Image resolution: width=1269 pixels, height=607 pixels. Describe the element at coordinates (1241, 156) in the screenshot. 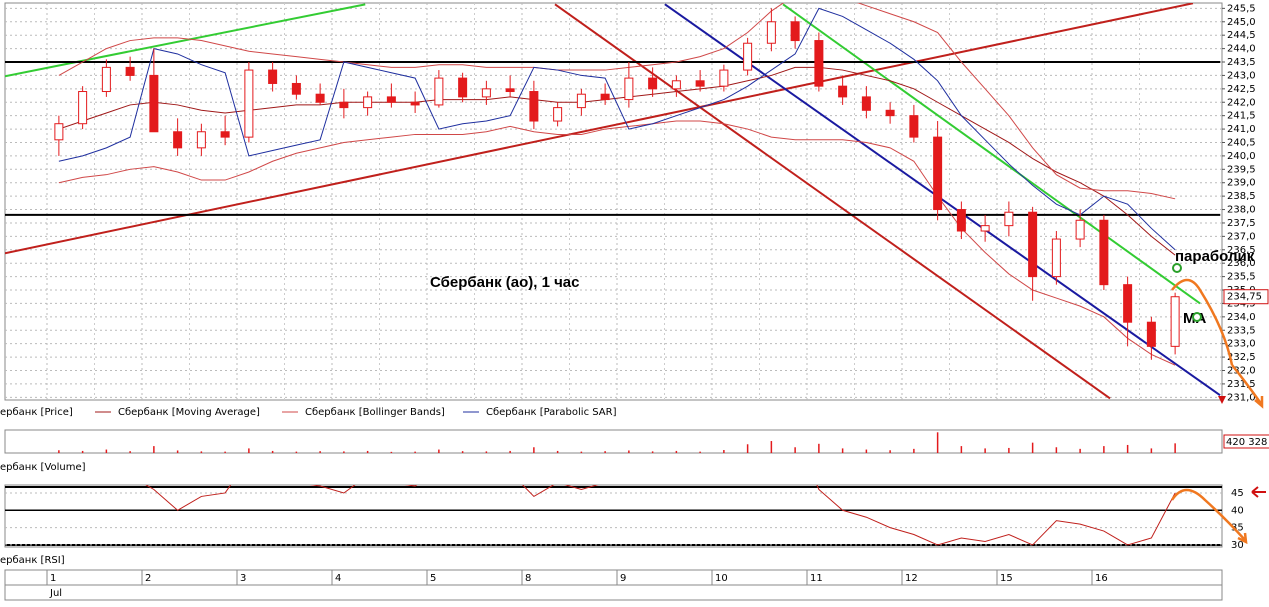

I see `y-tick-label: 240,0` at that location.